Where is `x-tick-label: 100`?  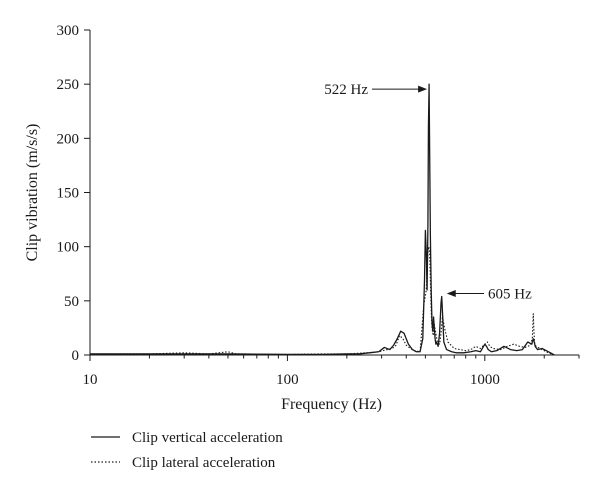
x-tick-label: 100 is located at coordinates (287, 380).